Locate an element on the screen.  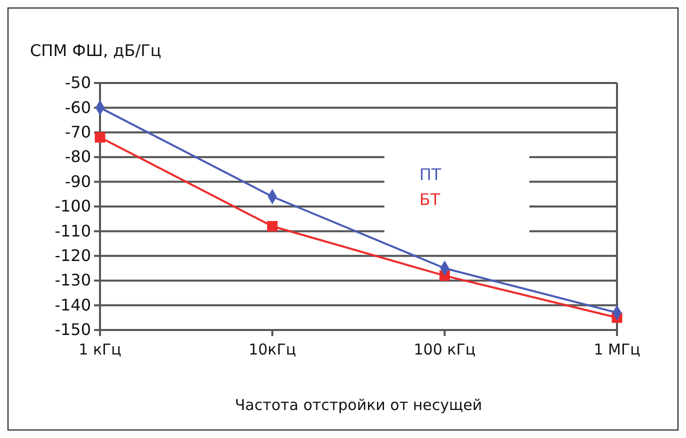
y-tick-label: -110 is located at coordinates (72, 230).